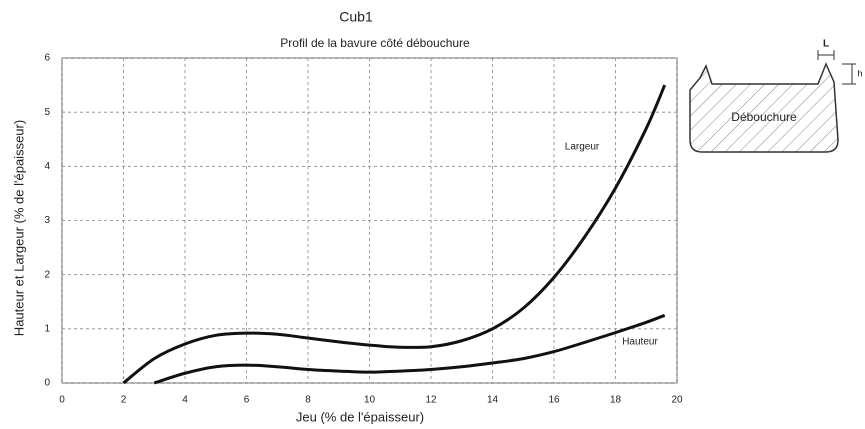 The width and height of the screenshot is (865, 429). I want to click on y-tick-label: 0, so click(47, 383).